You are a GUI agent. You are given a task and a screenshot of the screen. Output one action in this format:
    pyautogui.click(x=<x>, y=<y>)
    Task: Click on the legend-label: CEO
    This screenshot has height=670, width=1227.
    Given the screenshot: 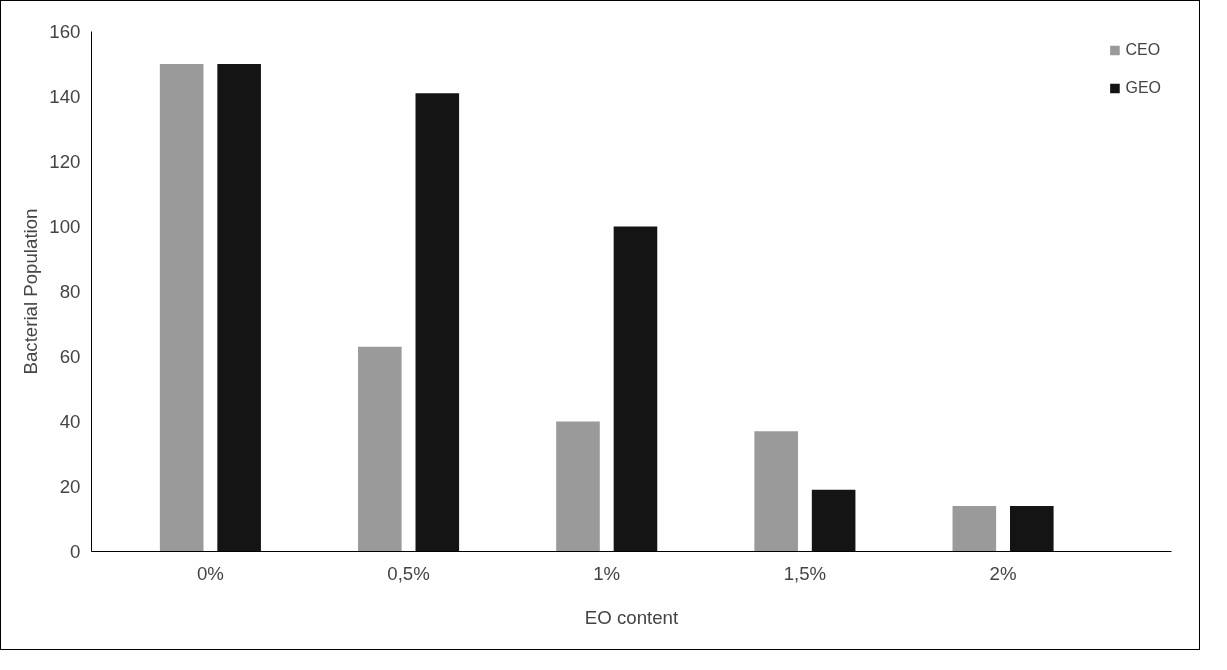 What is the action you would take?
    pyautogui.click(x=1143, y=50)
    